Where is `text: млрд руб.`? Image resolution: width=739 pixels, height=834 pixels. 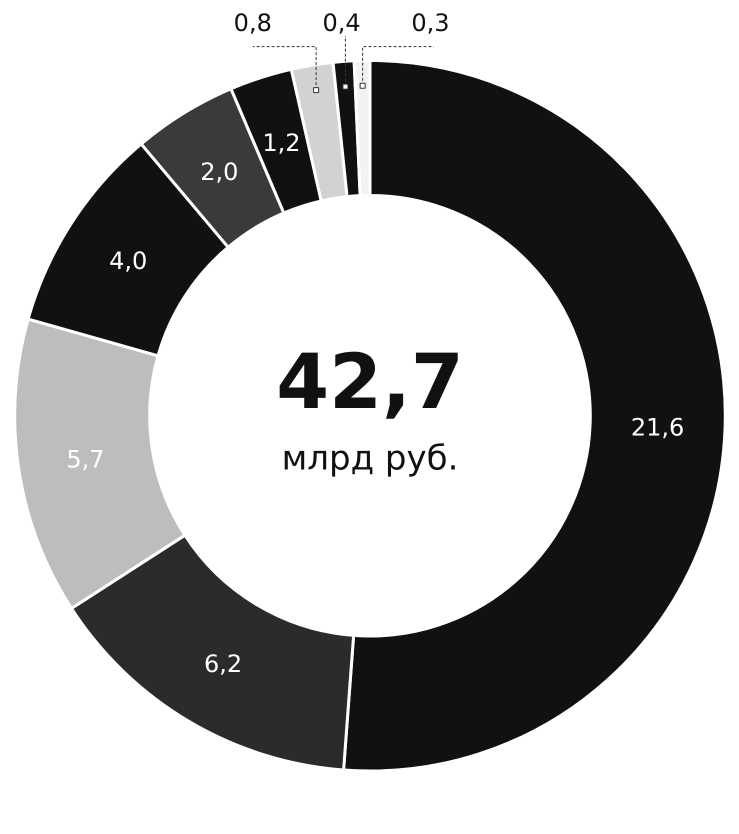 text: млрд руб. is located at coordinates (370, 458).